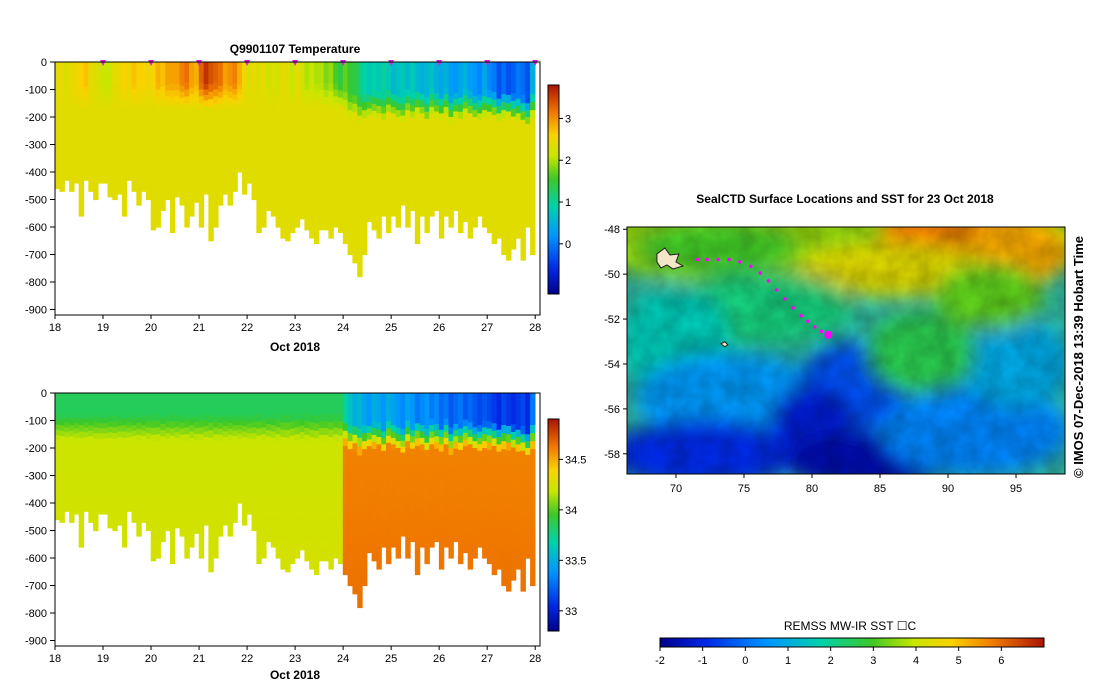  I want to click on sst-map-frame, so click(846, 350).